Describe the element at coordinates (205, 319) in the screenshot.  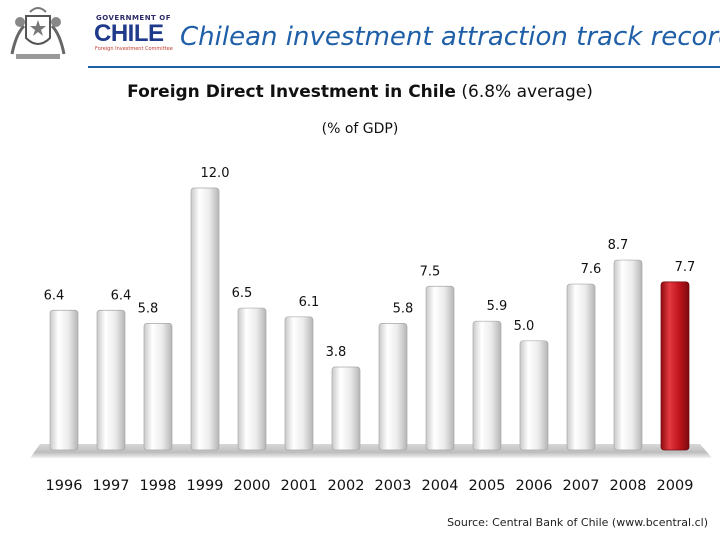
I see `bar-1999` at that location.